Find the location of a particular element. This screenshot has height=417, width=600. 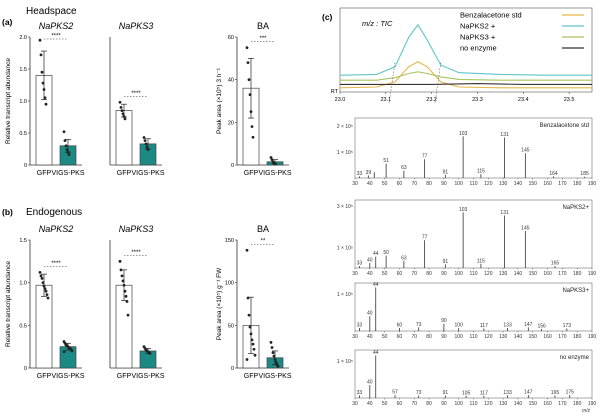

panel-c-letter: (c) is located at coordinates (327, 17).